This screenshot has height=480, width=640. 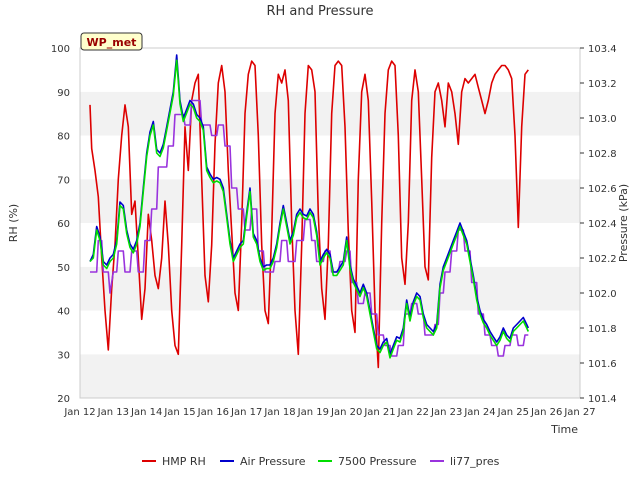 What do you see at coordinates (602, 329) in the screenshot?
I see `y2-tick-label: 101.8` at bounding box center [602, 329].